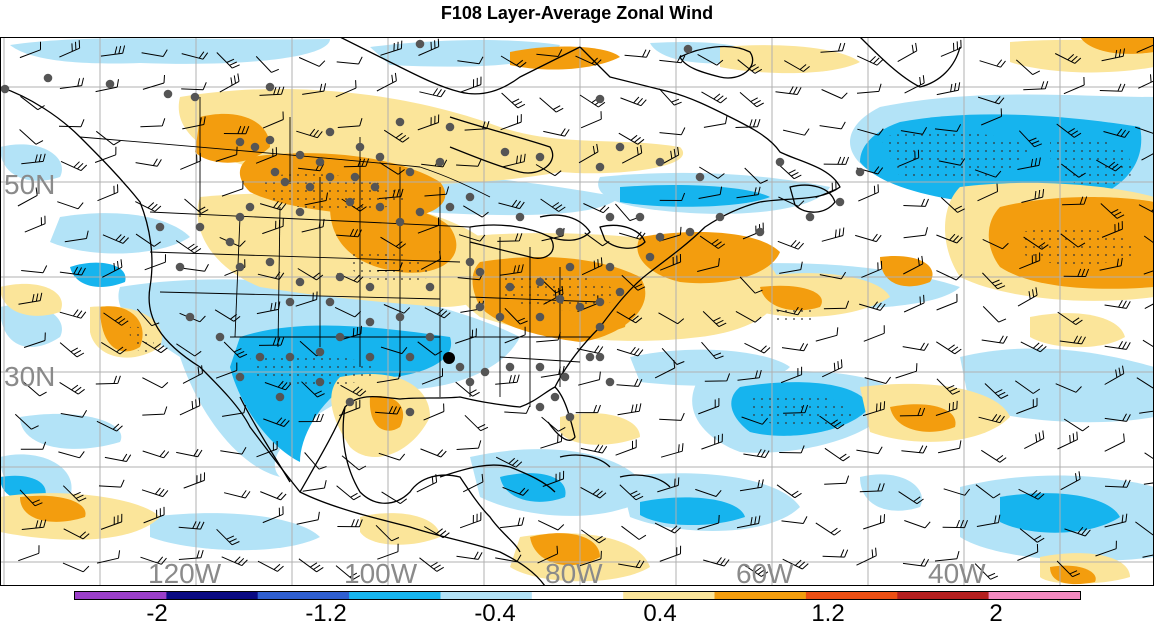 The image size is (1154, 627). Describe the element at coordinates (156, 611) in the screenshot. I see `colorbar-tick-label: -2` at that location.